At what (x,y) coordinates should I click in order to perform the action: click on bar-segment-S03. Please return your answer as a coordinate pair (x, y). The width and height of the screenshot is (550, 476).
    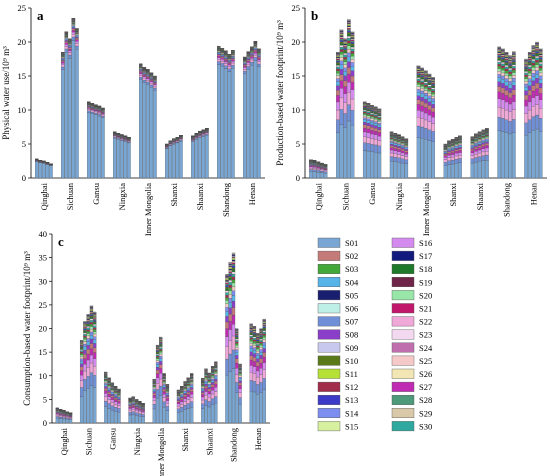
    Looking at the image, I should click on (529, 72).